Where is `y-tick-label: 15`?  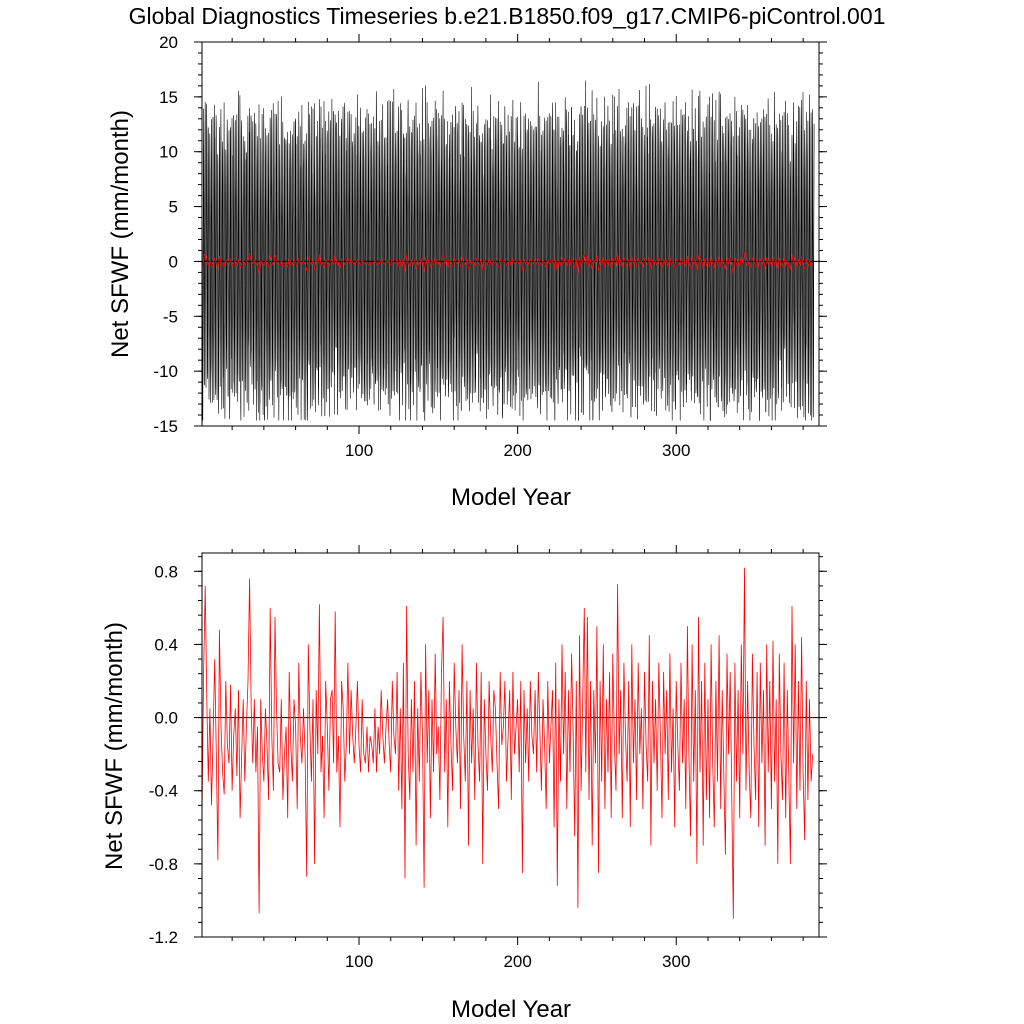 y-tick-label: 15 is located at coordinates (168, 97).